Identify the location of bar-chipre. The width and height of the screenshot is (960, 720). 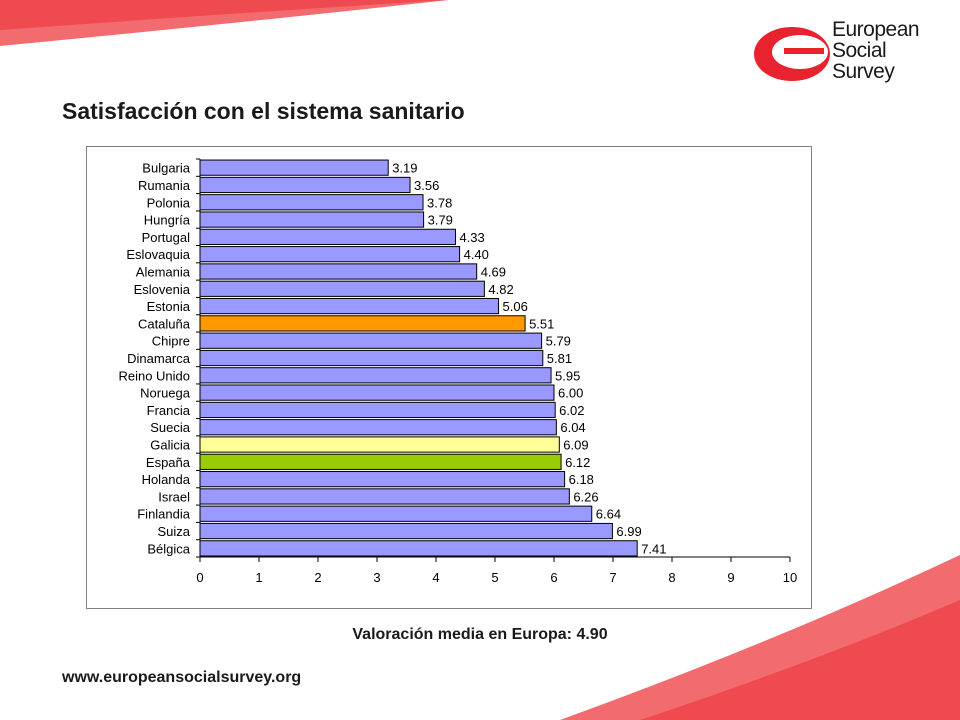
(371, 340).